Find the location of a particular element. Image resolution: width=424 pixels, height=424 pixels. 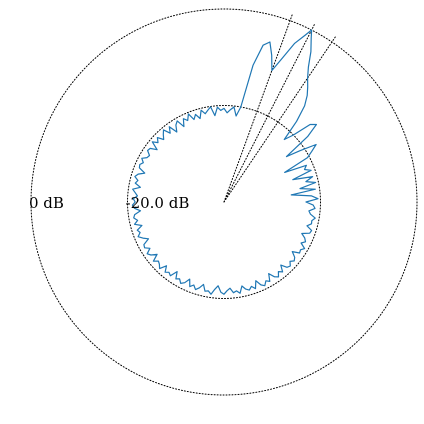

ring-label-1: -20.0 dB is located at coordinates (158, 203).